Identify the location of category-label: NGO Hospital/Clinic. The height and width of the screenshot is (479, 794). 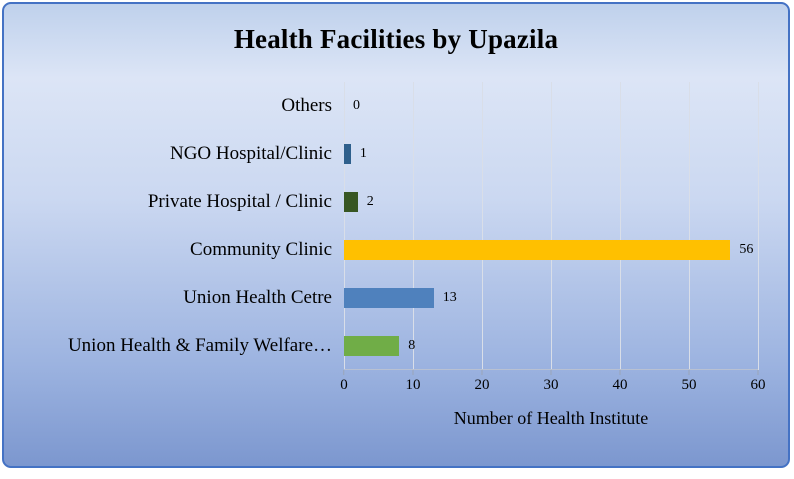
(250, 153).